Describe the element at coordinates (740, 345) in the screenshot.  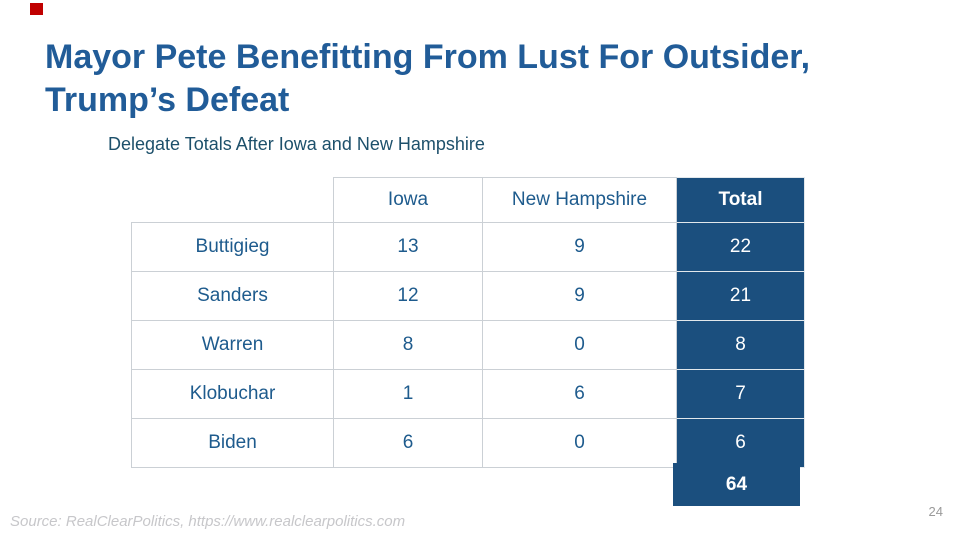
I see `cell-total: 8` at that location.